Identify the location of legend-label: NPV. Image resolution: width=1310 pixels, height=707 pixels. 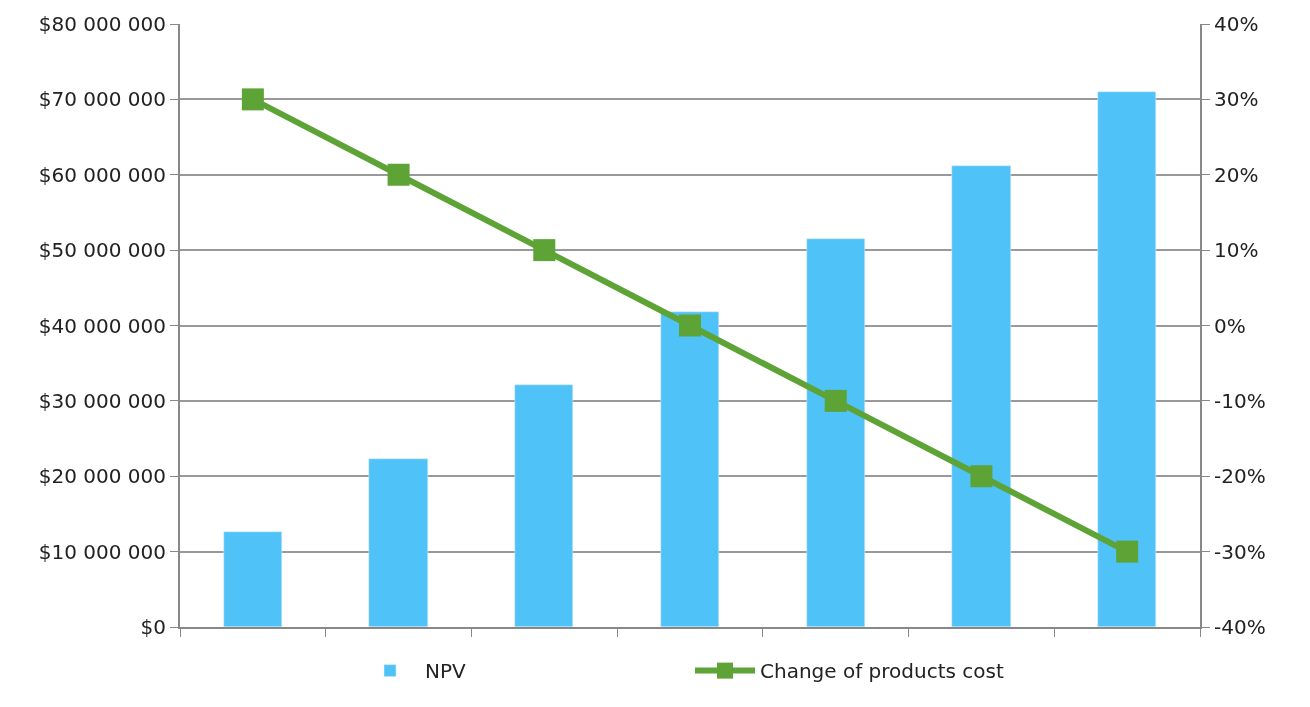
(446, 671).